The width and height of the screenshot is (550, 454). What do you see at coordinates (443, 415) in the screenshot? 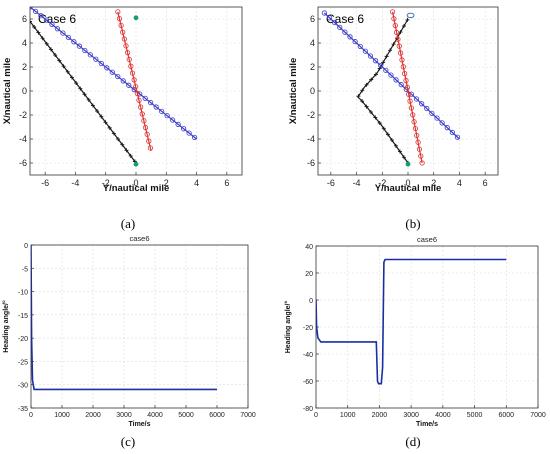
I see `x-tick-label: 4000` at bounding box center [443, 415].